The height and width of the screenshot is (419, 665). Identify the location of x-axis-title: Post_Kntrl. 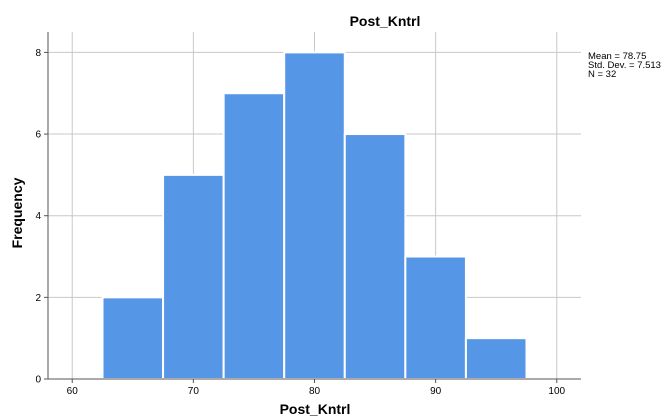
(315, 409).